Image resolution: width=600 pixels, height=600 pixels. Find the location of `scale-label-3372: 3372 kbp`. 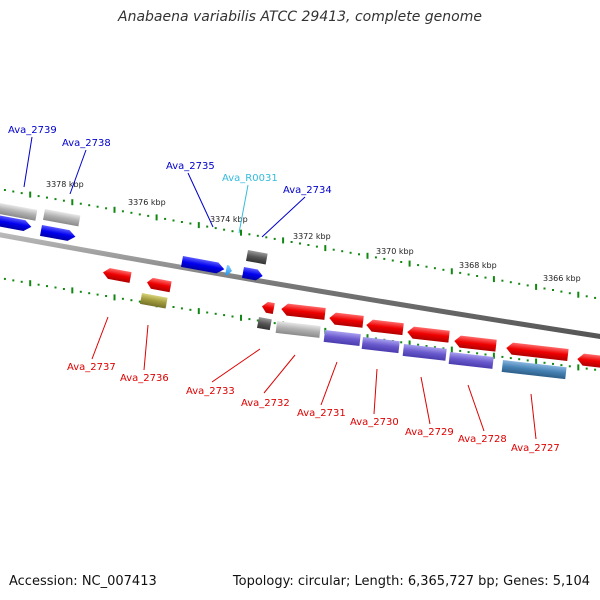

scale-label-3372: 3372 kbp is located at coordinates (312, 236).